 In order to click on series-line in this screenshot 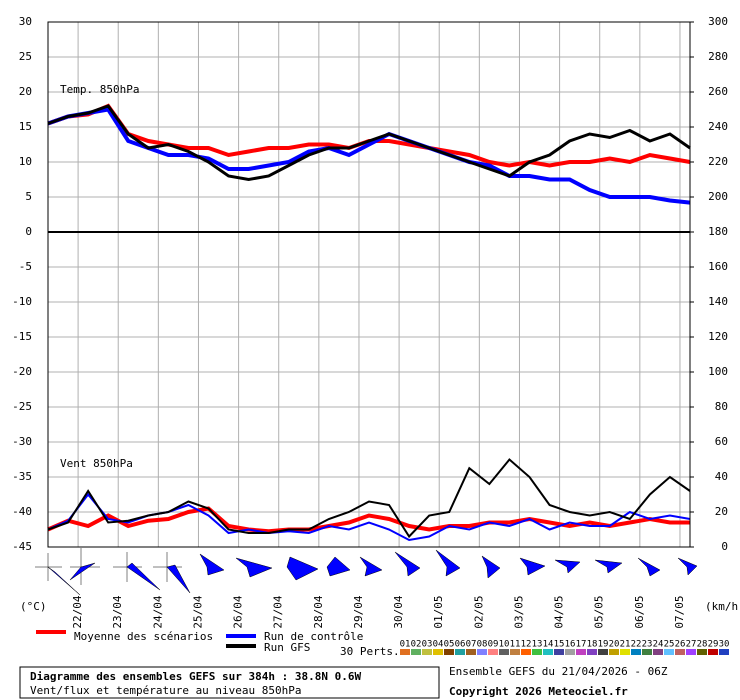, I will do `click(369, 498)`.